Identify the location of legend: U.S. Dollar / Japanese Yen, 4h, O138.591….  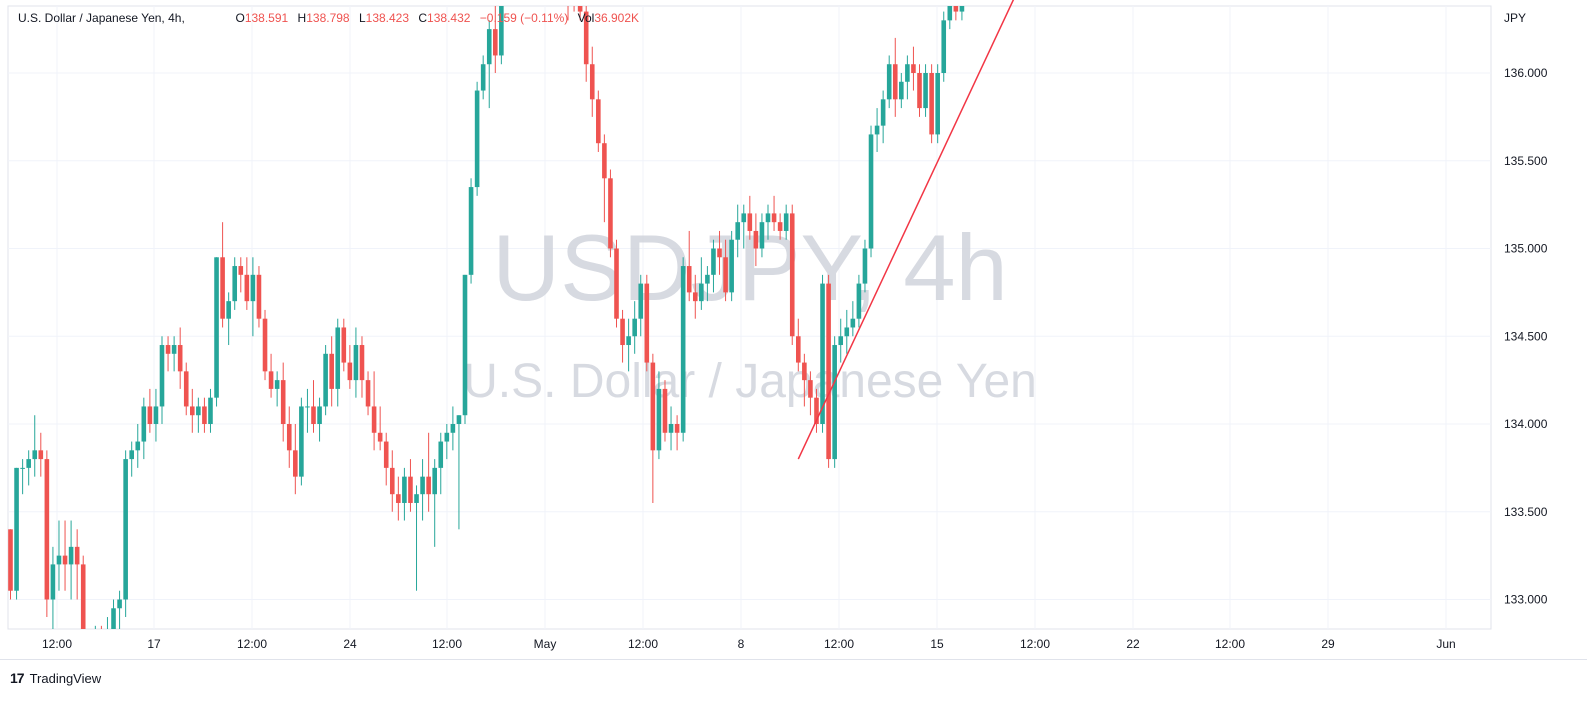
(331, 18).